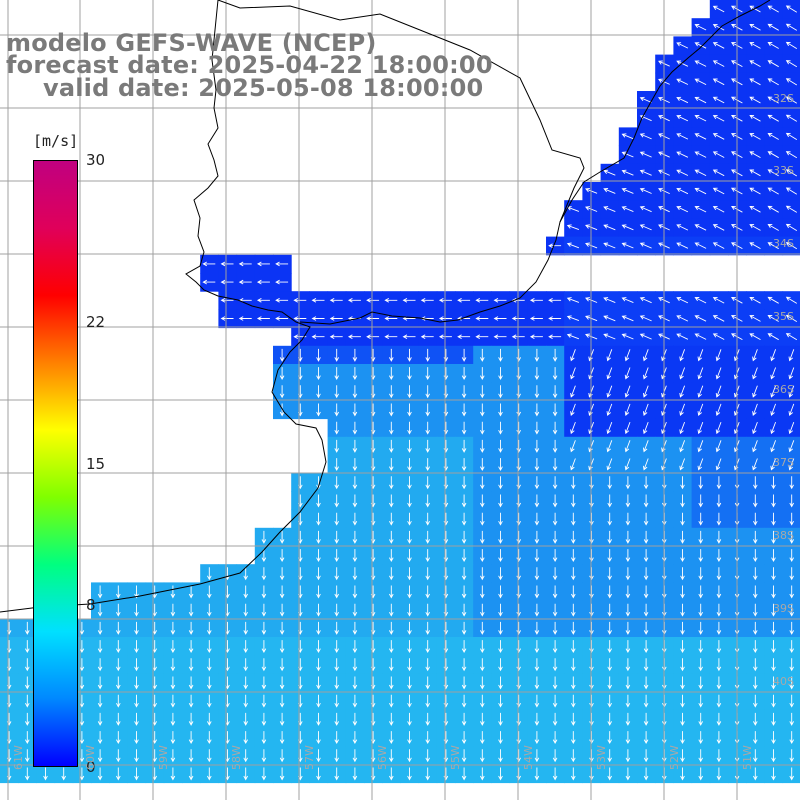  What do you see at coordinates (96, 463) in the screenshot?
I see `colorbar-tick-label: 15` at bounding box center [96, 463].